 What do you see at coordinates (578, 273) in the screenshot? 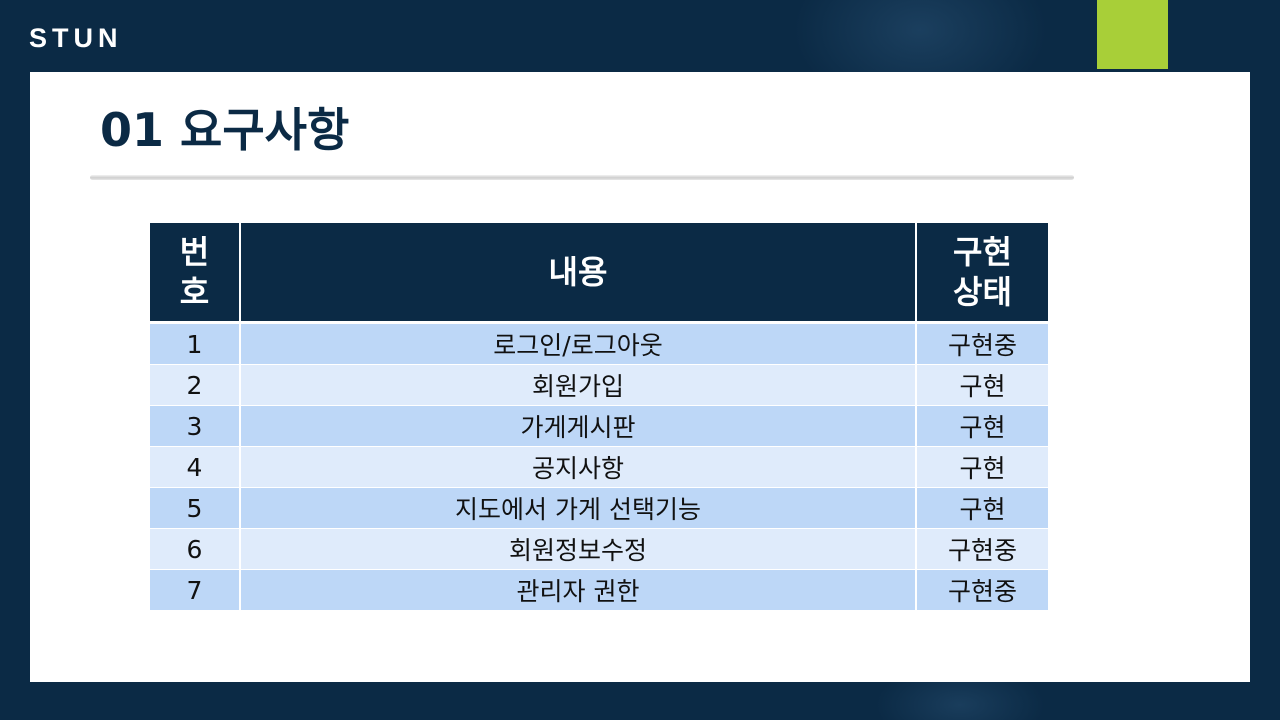
I see `header-content: 내용` at bounding box center [578, 273].